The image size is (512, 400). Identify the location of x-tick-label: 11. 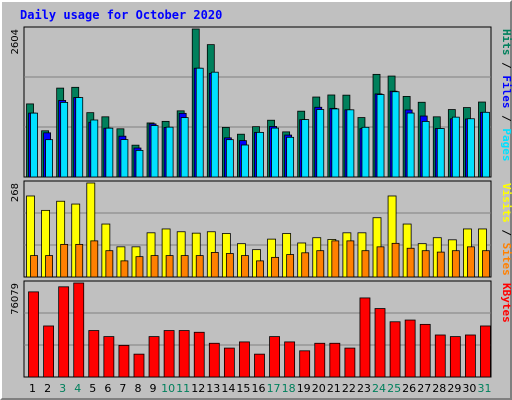
(183, 388).